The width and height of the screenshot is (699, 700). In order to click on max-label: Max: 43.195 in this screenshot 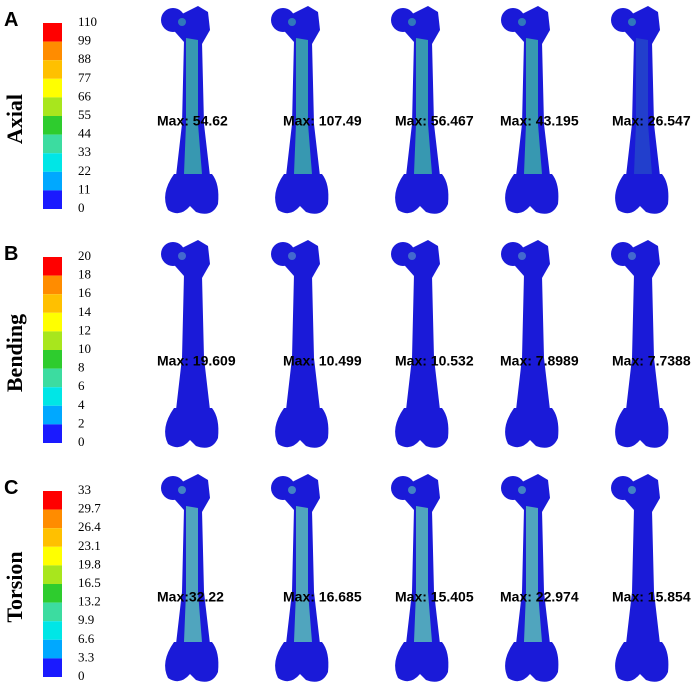, I will do `click(539, 121)`.